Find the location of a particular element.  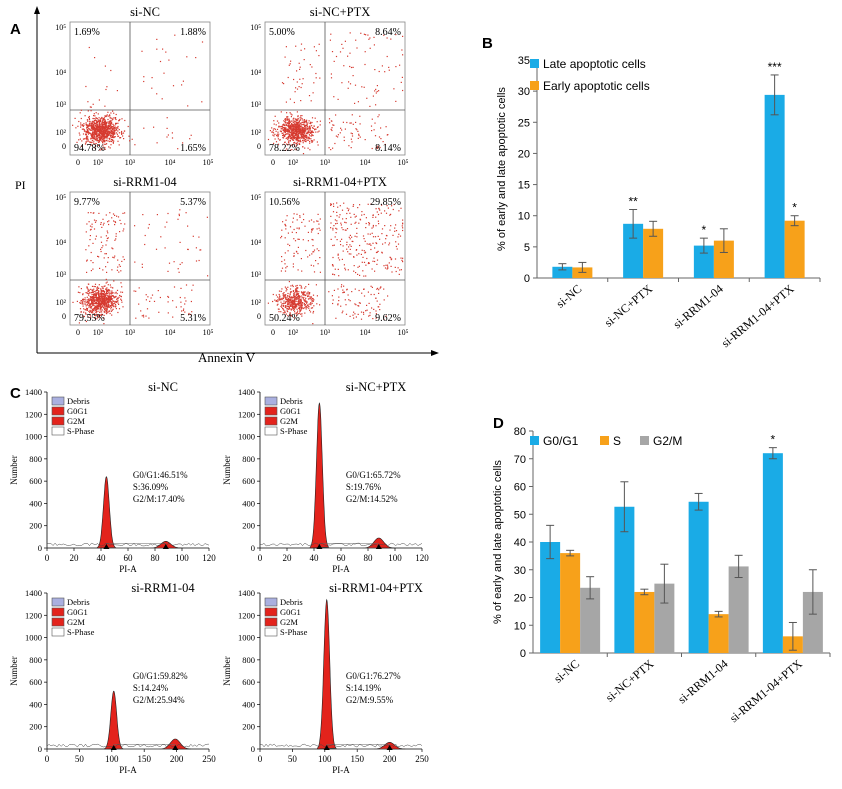

panel-a-y-label: PI is located at coordinates (20, 185).